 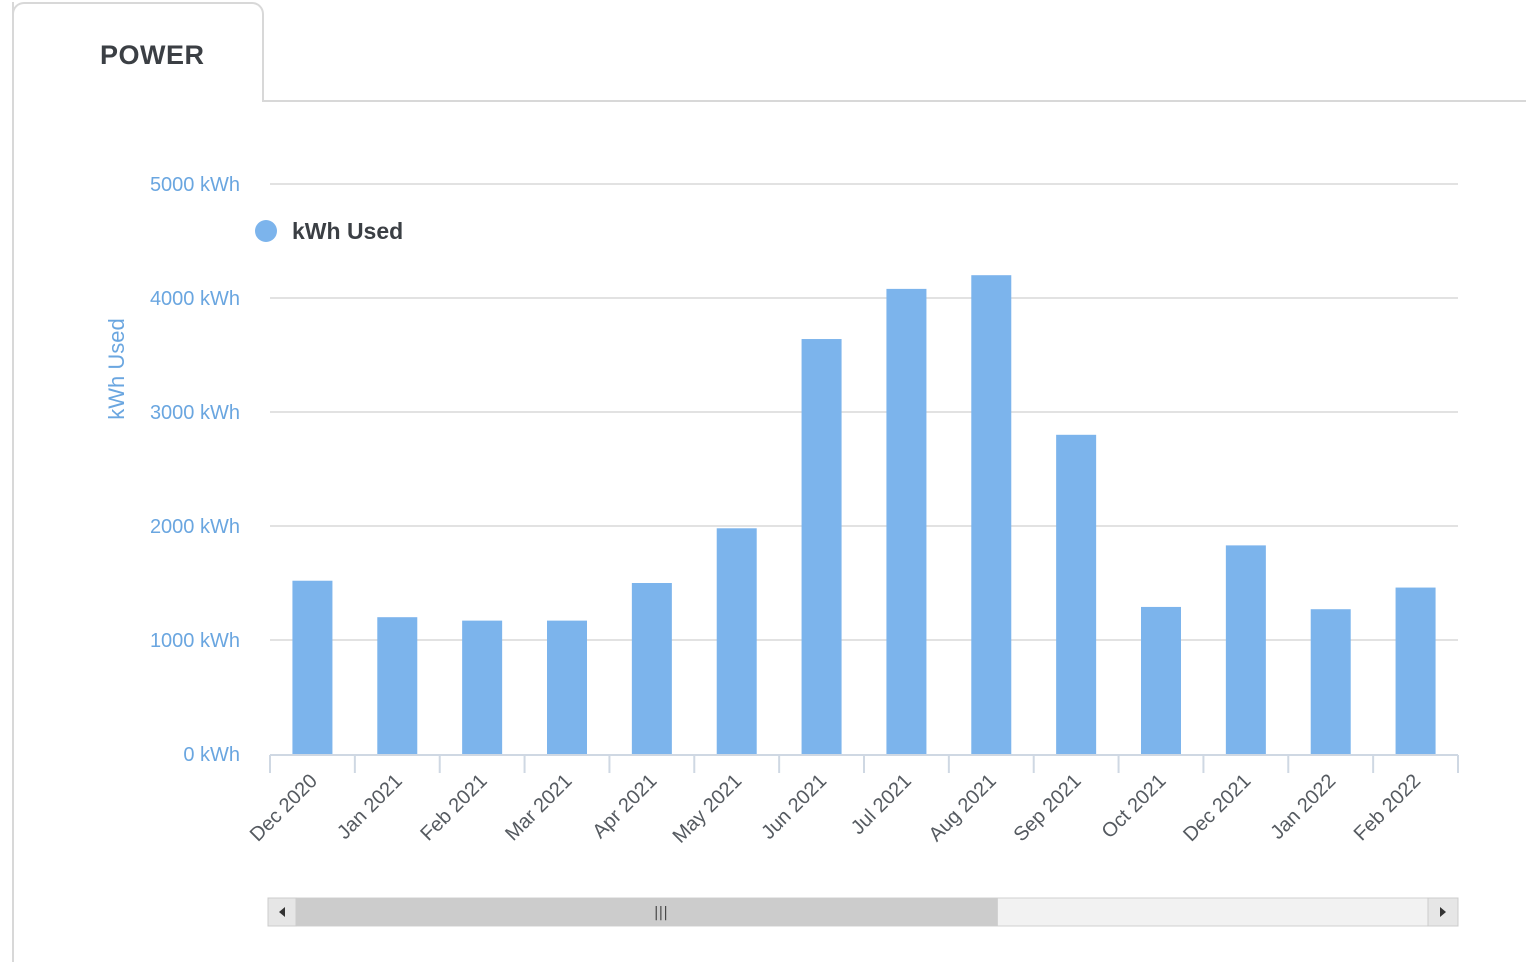 I want to click on x-tick-label: Oct 2021, so click(x=1134, y=806).